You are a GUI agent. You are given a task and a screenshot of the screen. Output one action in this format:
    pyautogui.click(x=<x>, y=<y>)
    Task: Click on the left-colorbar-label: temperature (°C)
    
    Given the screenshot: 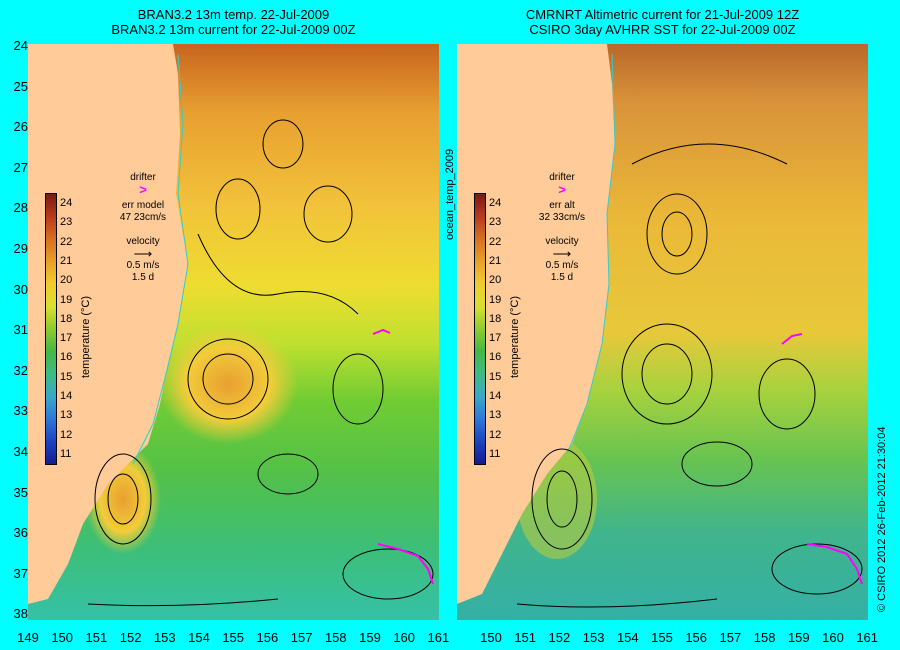 What is the action you would take?
    pyautogui.click(x=86, y=336)
    